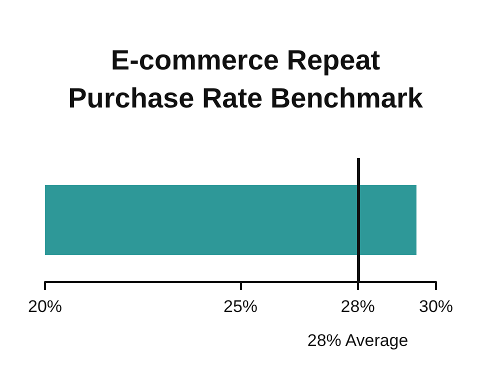 This screenshot has width=491, height=377. What do you see at coordinates (357, 306) in the screenshot?
I see `x-tick-label: 28%` at bounding box center [357, 306].